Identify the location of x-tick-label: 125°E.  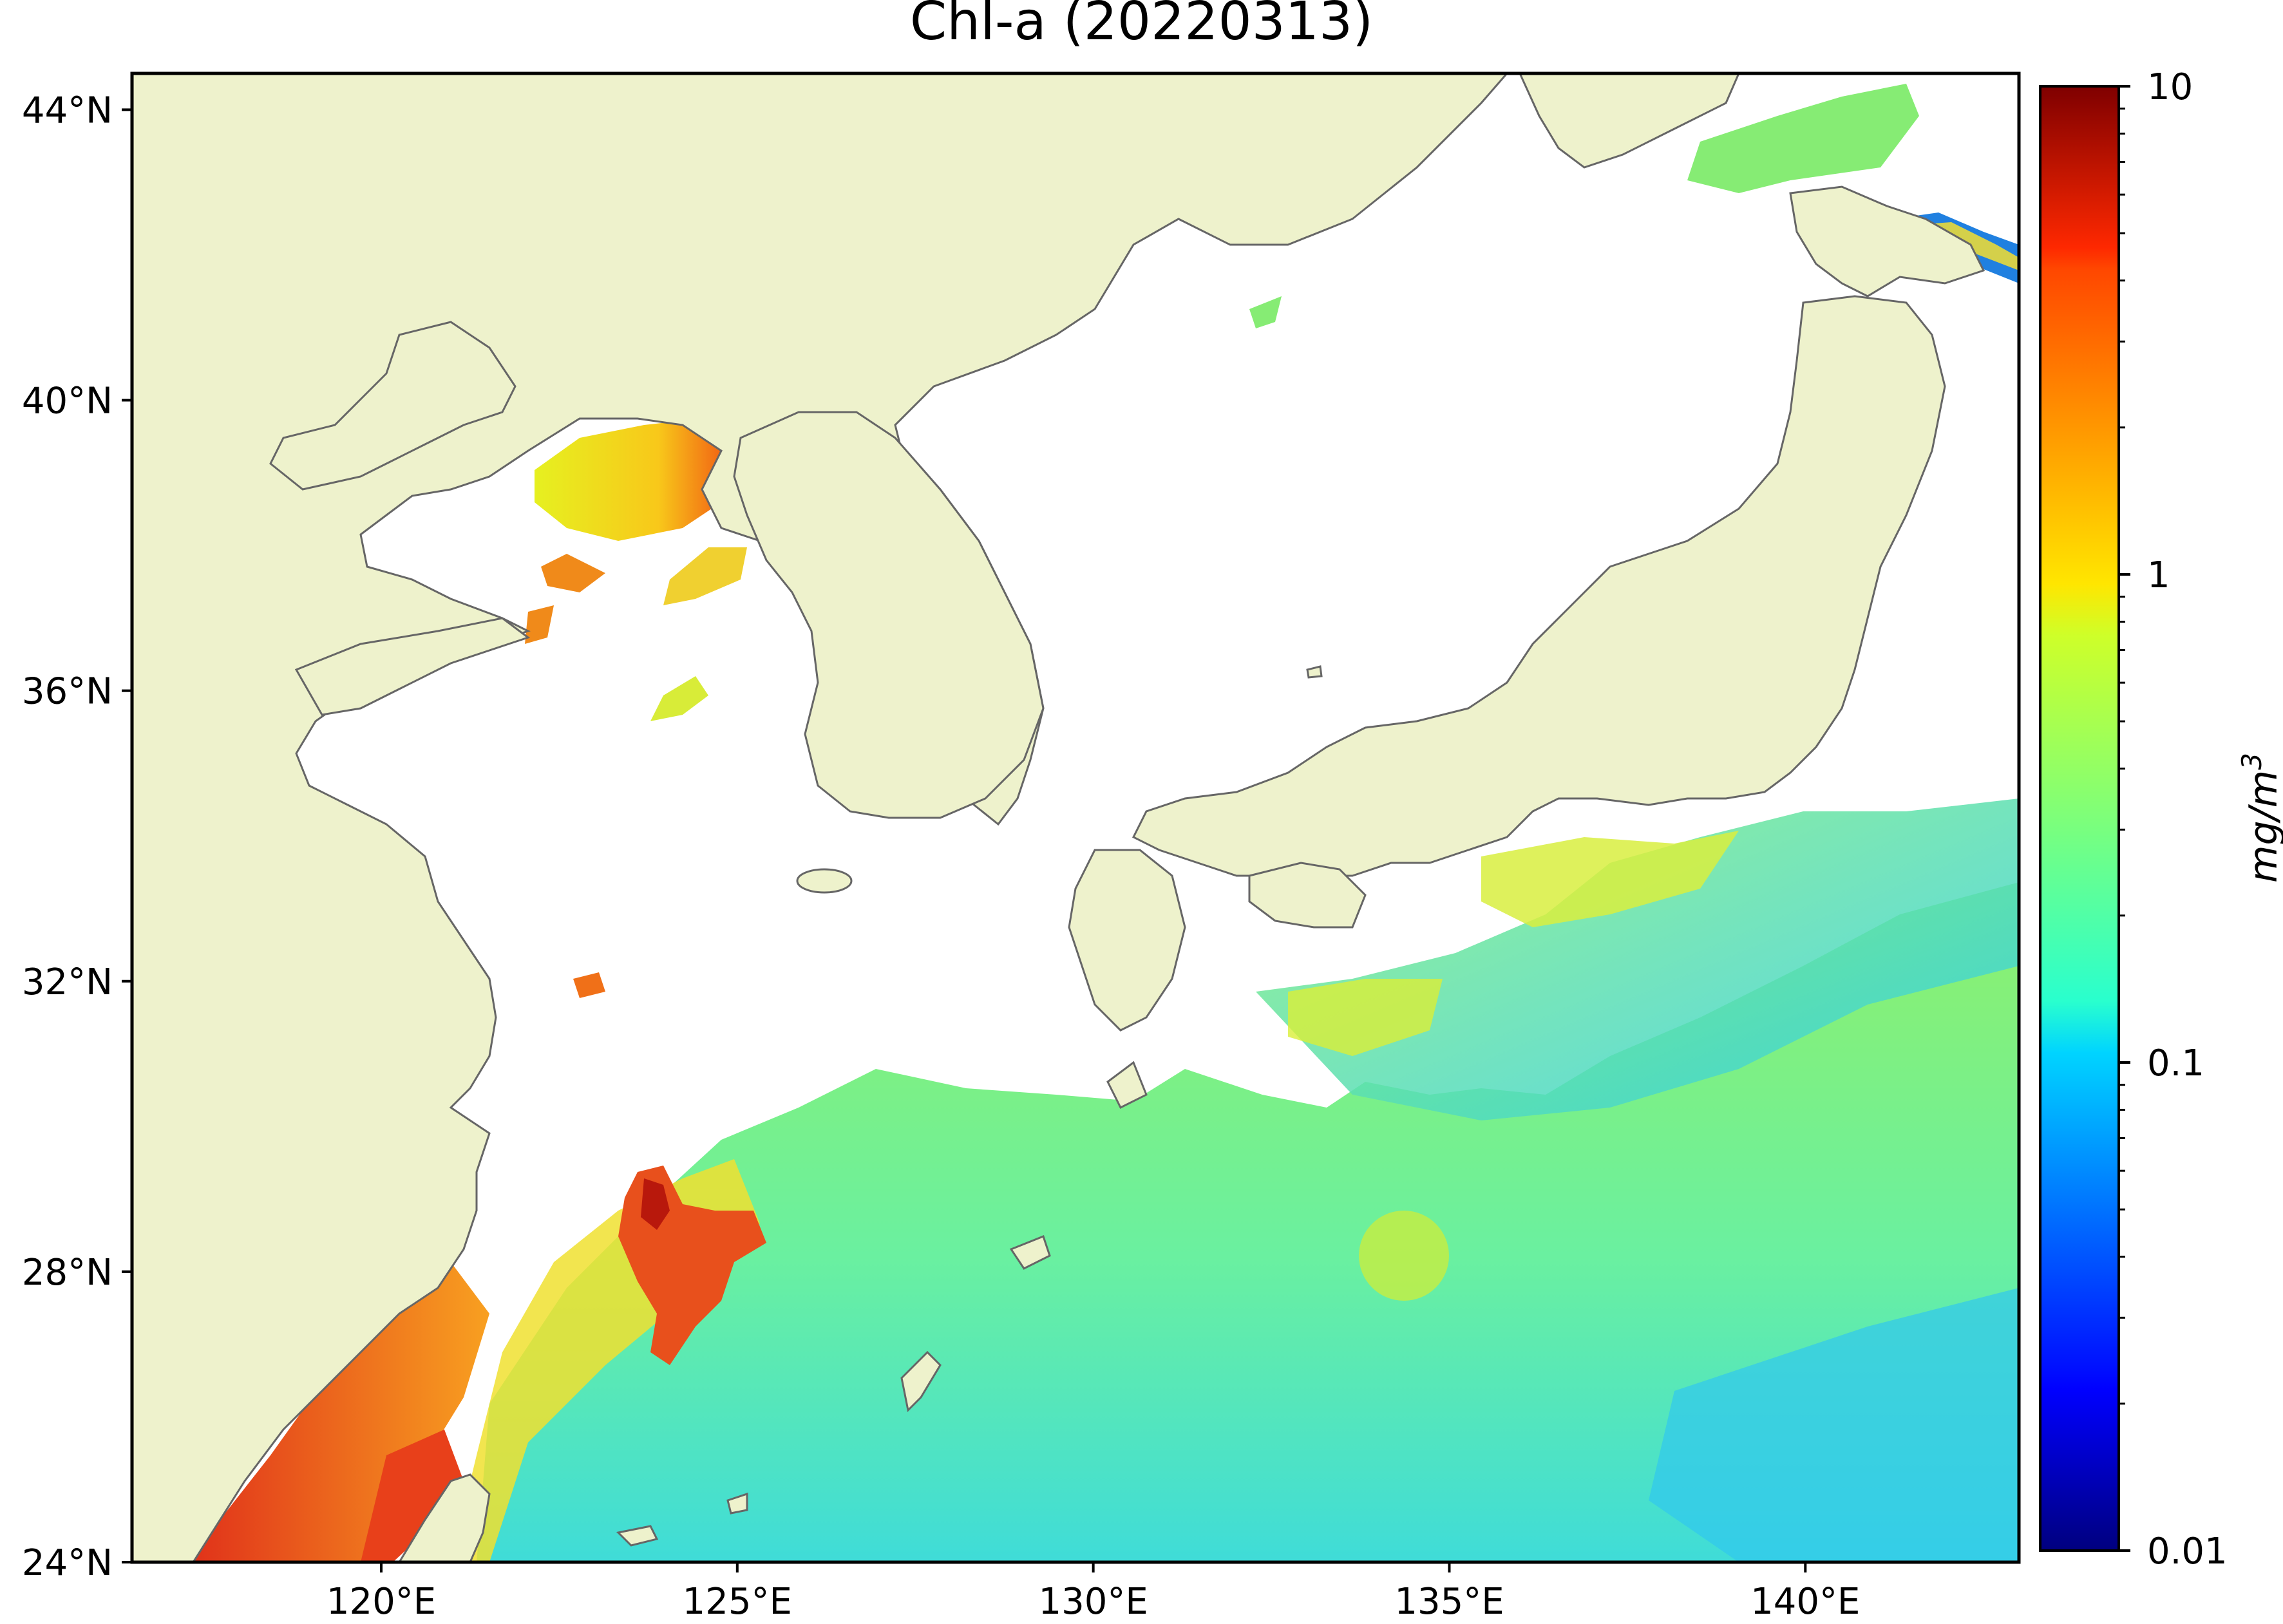
(737, 1602).